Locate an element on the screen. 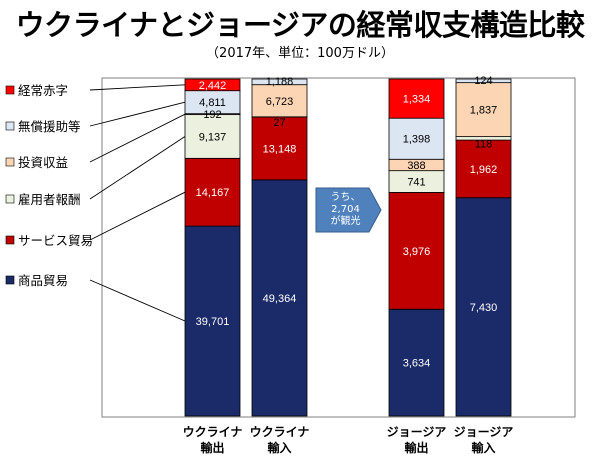 The height and width of the screenshot is (461, 600). data-label-1-series-4: 4,811 is located at coordinates (212, 103).